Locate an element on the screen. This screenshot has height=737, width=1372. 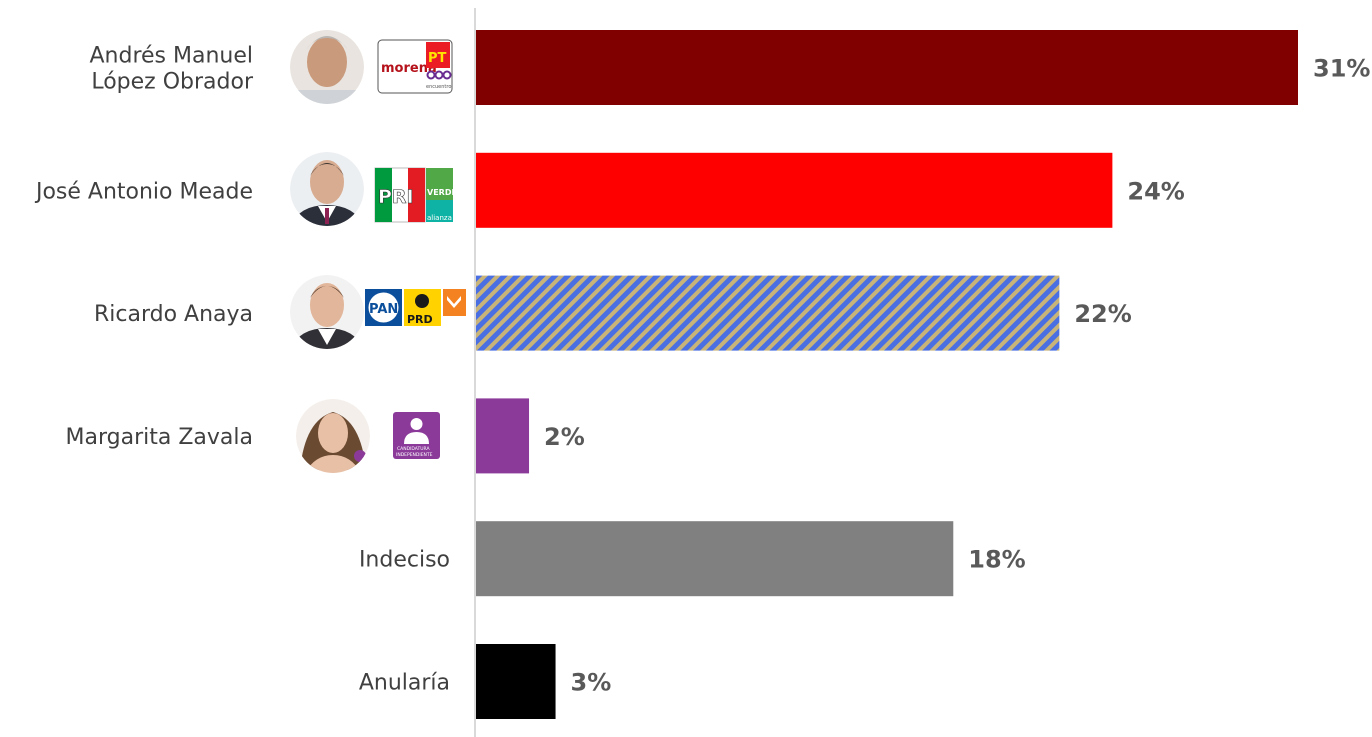
category-label-margarita-zavala: Margarita Zavala is located at coordinates (159, 437).